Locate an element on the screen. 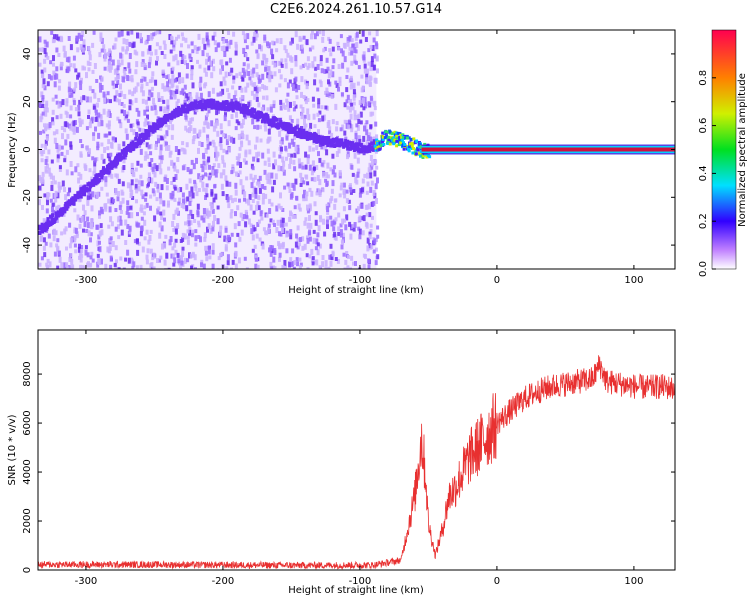  snr-xtick-label: -200 is located at coordinates (223, 581).